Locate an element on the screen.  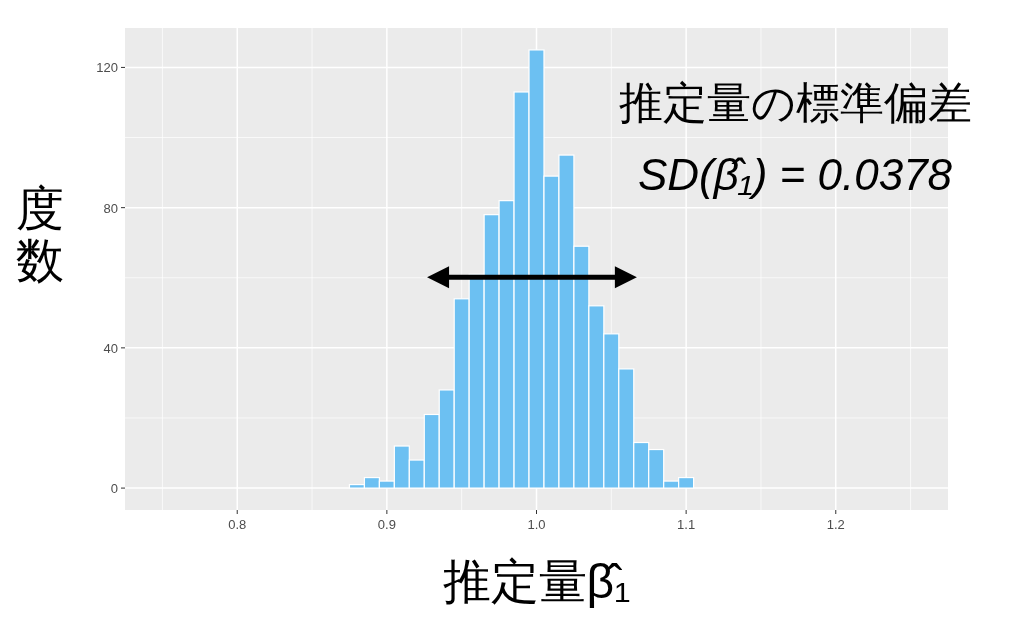
y-tick-label: 80 is located at coordinates (110, 208).